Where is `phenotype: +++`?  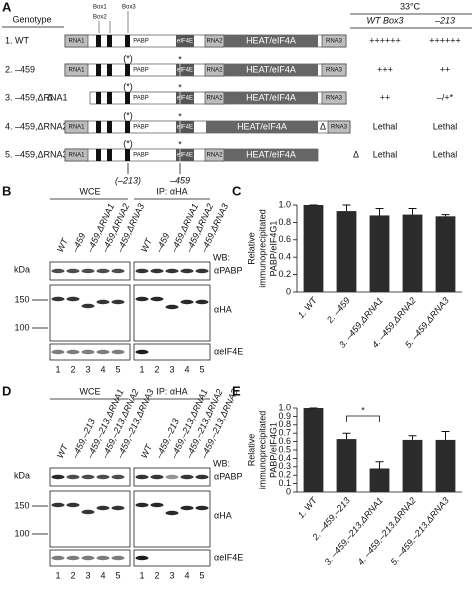
phenotype: +++ is located at coordinates (385, 69).